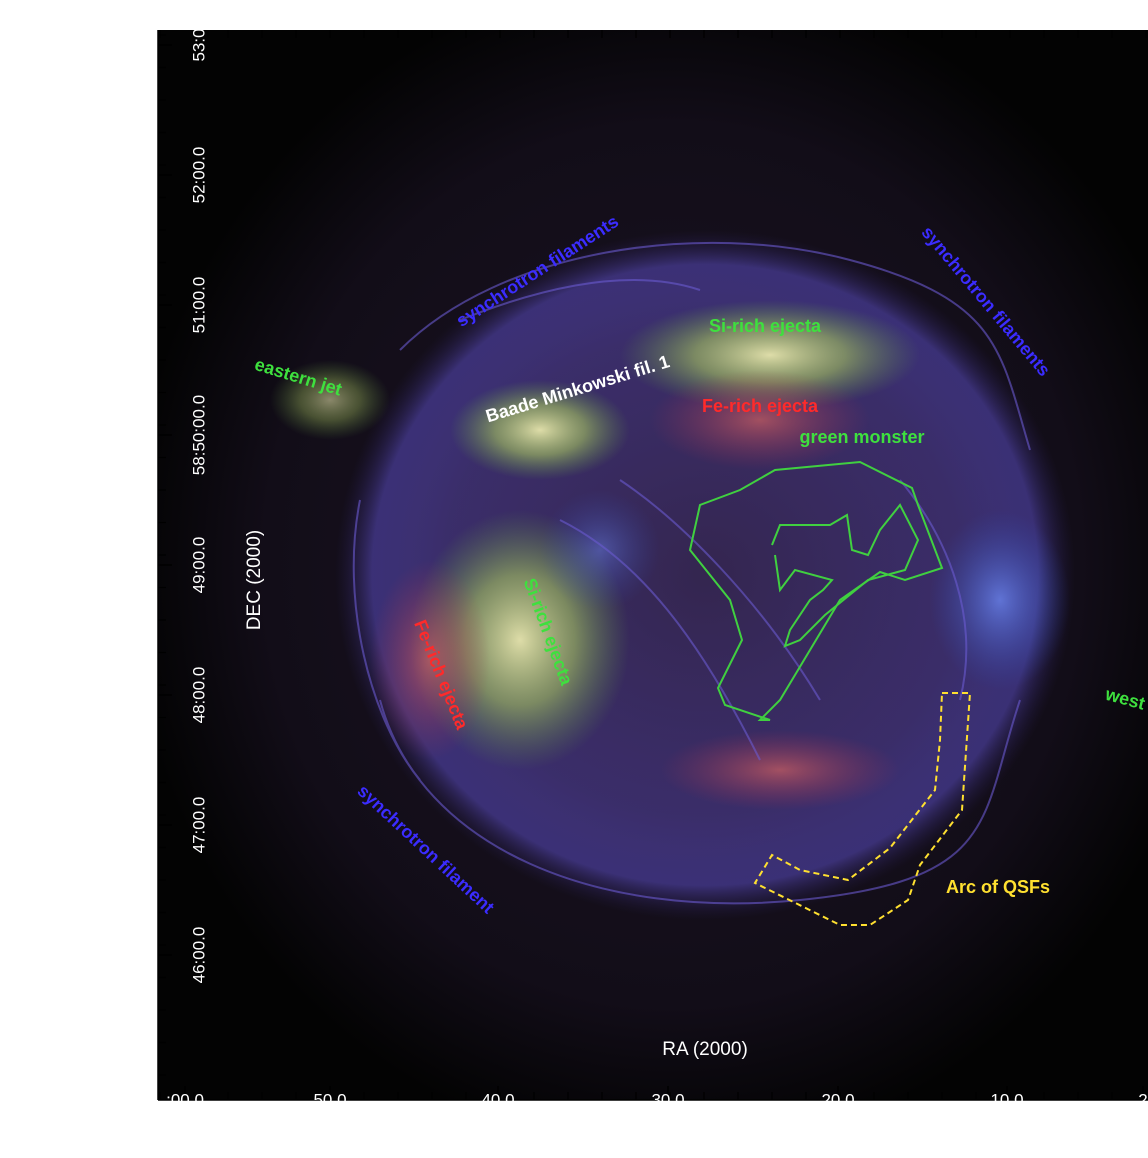 The image size is (1148, 1158). I want to click on x-tick-label: 40.0, so click(497, 1099).